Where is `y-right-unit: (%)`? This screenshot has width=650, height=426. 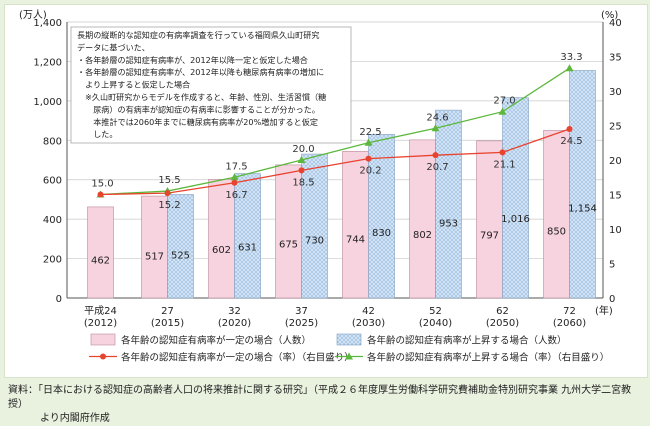 y-right-unit: (%) is located at coordinates (609, 15).